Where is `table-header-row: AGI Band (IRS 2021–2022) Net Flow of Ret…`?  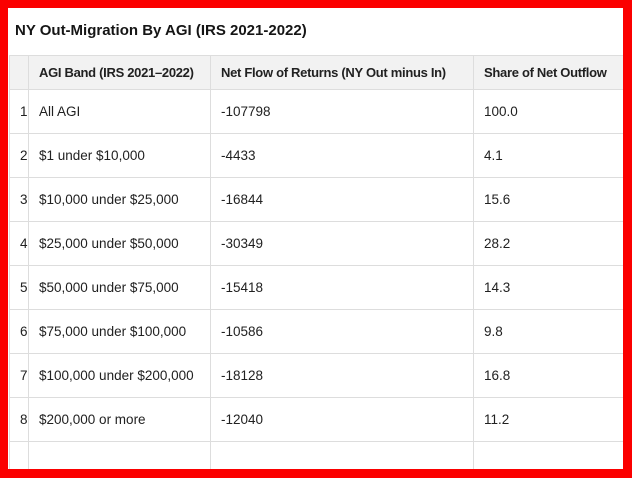 table-header-row: AGI Band (IRS 2021–2022) Net Flow of Ret… is located at coordinates (316, 72).